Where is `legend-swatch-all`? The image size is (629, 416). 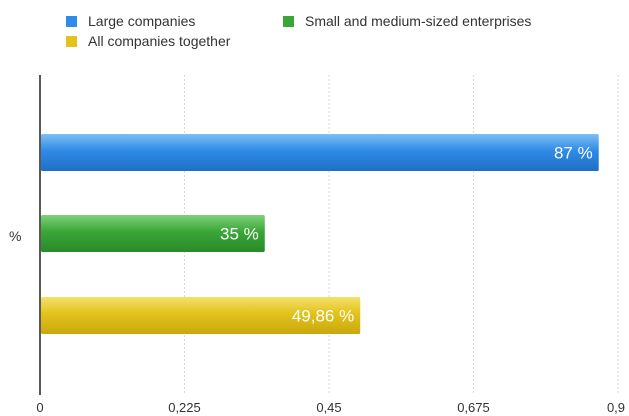 legend-swatch-all is located at coordinates (71, 41).